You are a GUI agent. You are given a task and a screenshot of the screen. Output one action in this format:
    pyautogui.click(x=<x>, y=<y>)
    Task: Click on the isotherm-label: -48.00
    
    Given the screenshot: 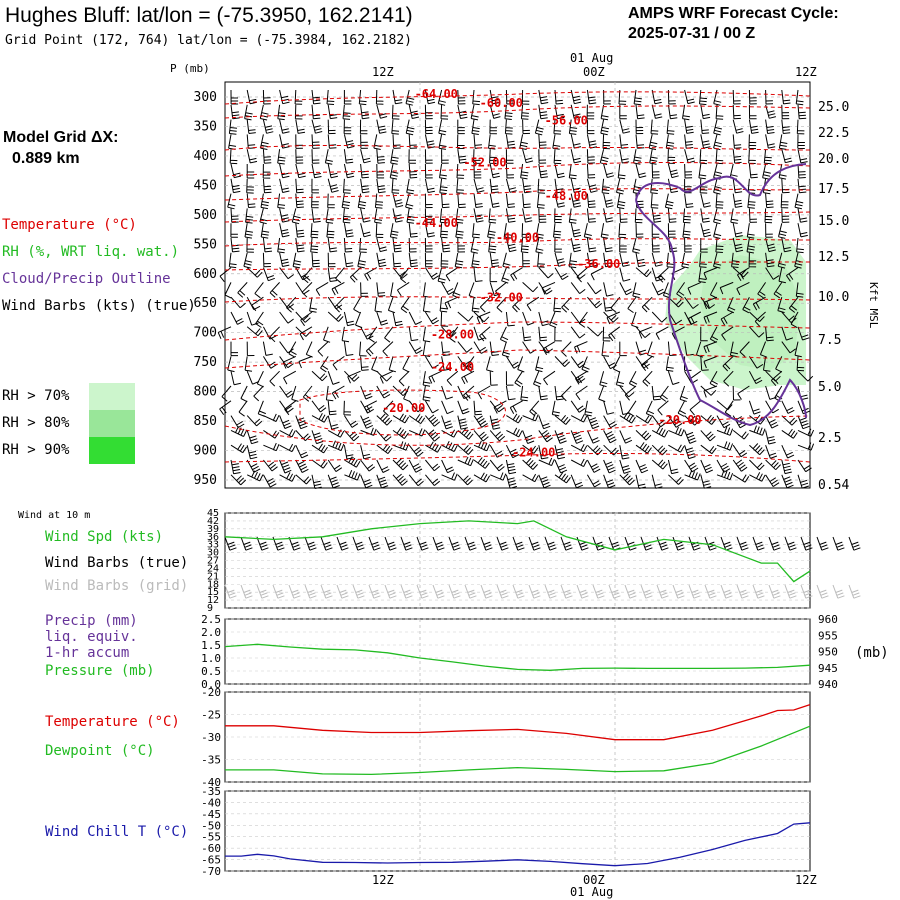 What is the action you would take?
    pyautogui.click(x=566, y=196)
    